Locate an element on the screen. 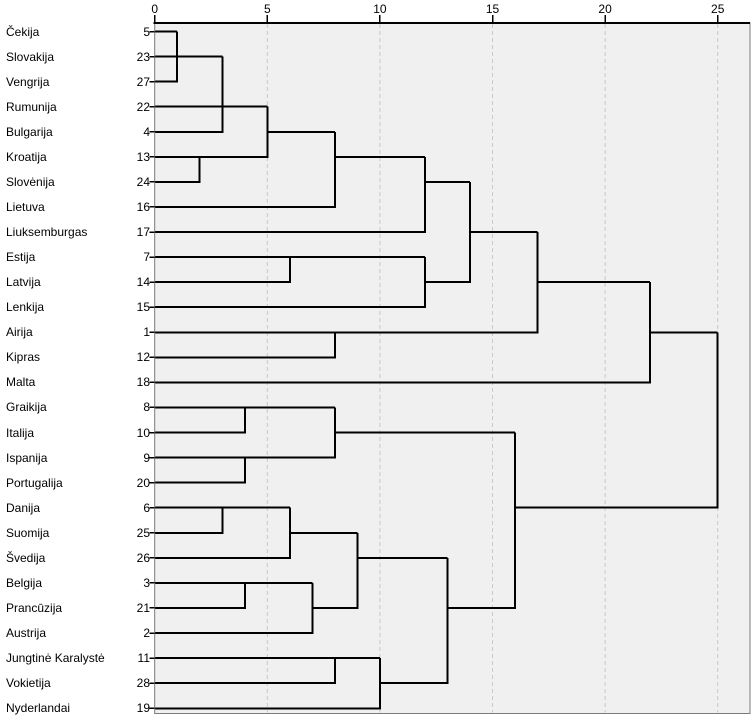 The image size is (753, 720). leaf-number: 23 is located at coordinates (143, 56).